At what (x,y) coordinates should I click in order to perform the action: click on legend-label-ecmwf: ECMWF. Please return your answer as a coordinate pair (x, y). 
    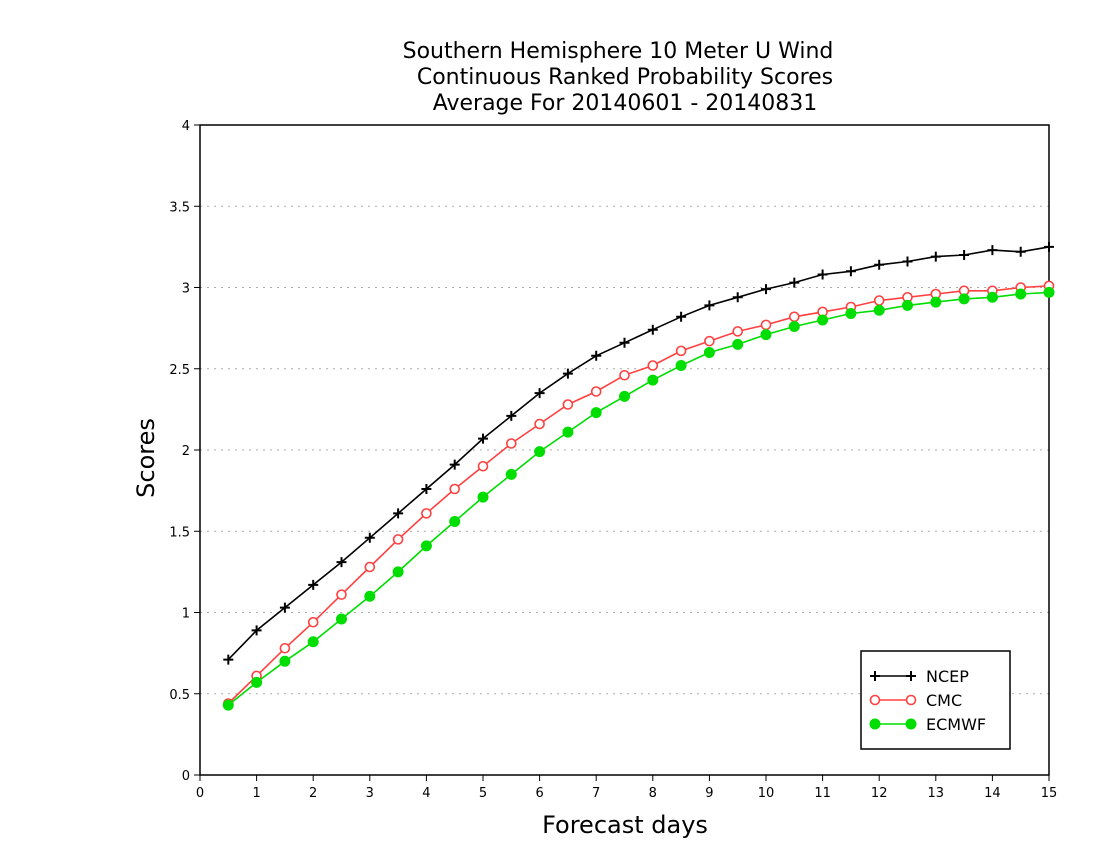
    Looking at the image, I should click on (956, 724).